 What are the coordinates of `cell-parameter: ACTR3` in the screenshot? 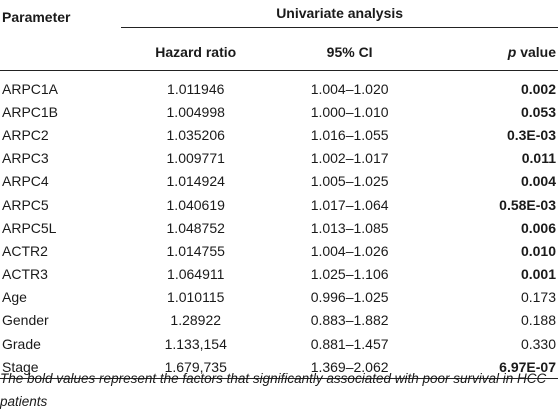 It's located at (25, 274).